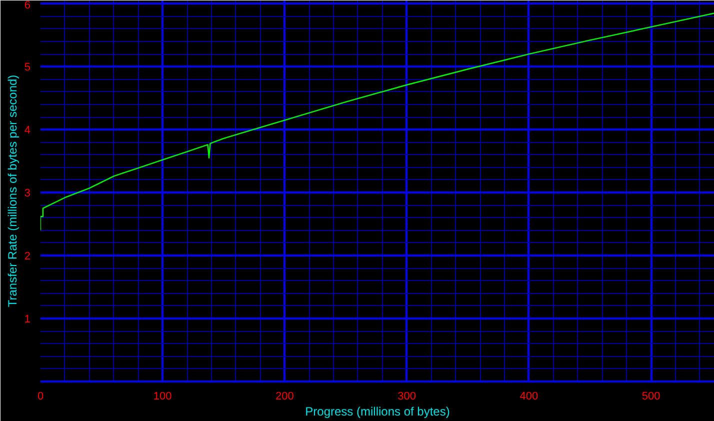 The height and width of the screenshot is (421, 714). Describe the element at coordinates (27, 130) in the screenshot. I see `y-tick-label: 4` at that location.